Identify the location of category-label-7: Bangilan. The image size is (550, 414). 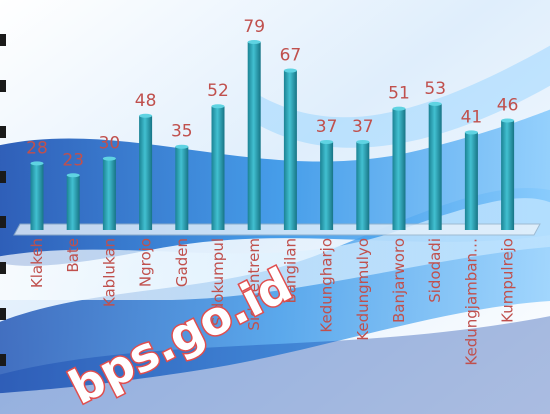
(290, 271).